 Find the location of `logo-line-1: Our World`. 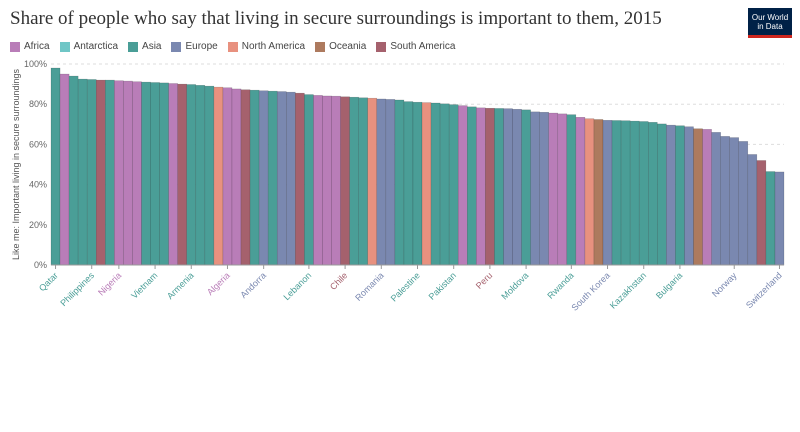

logo-line-1: Our World is located at coordinates (770, 17).